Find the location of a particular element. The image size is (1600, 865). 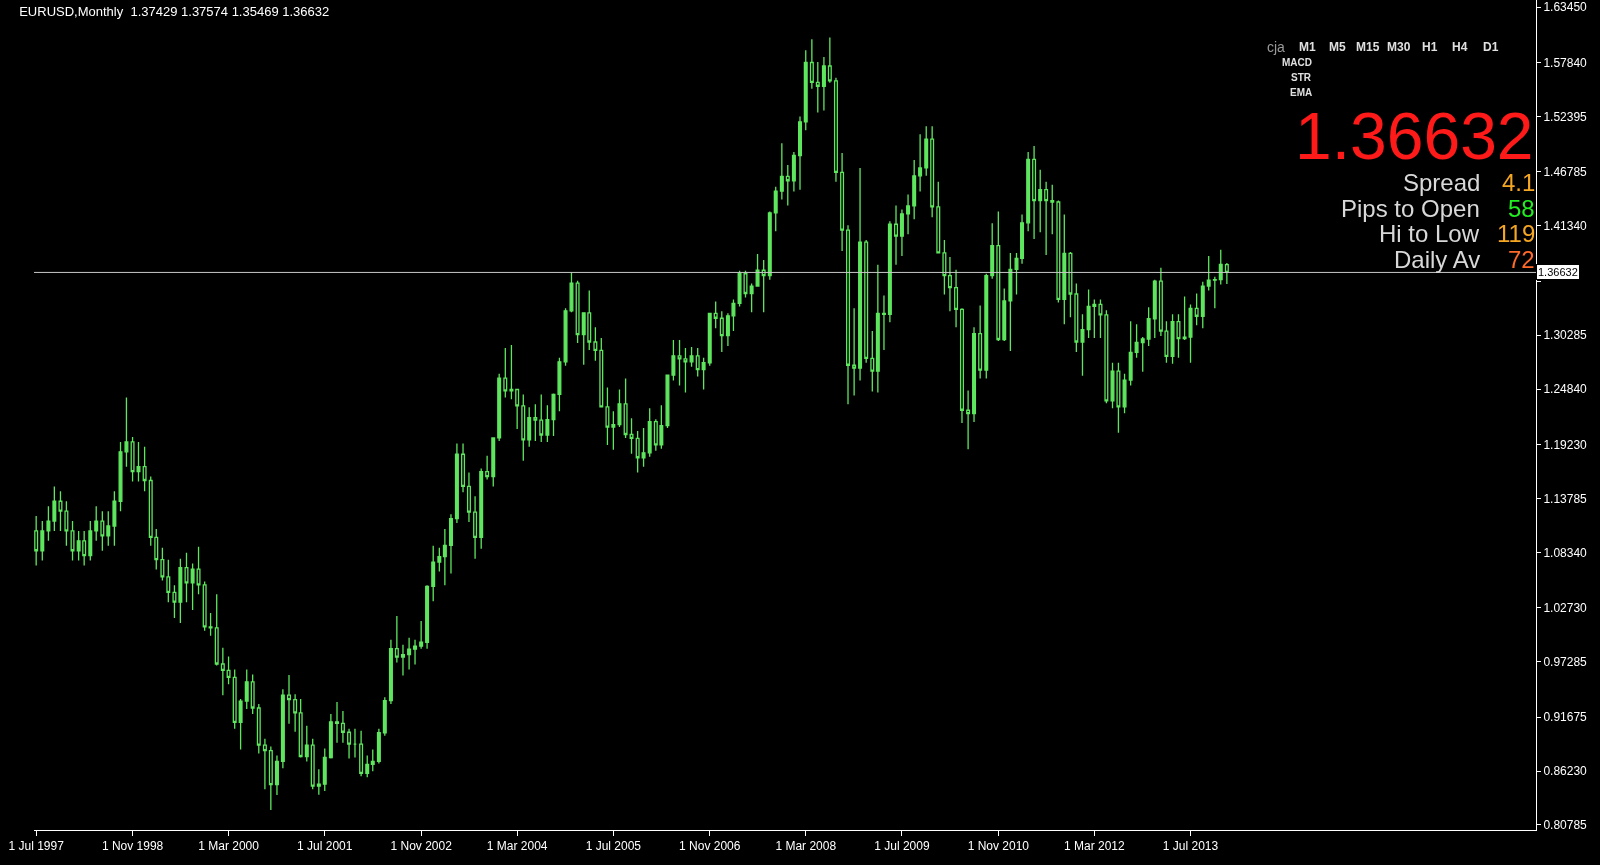

y-tick-label: 1.19230 is located at coordinates (1565, 444).